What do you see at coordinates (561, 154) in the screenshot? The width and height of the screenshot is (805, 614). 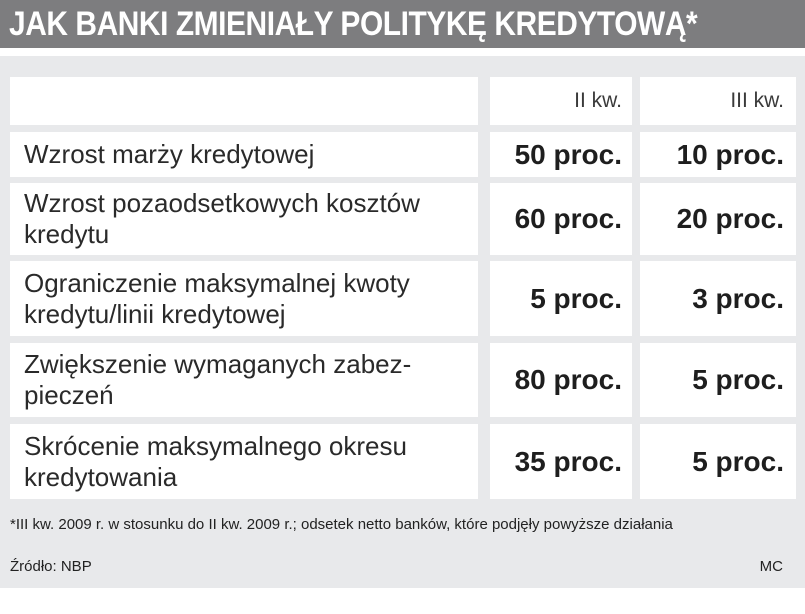 I see `value-q2: 50 proc.` at bounding box center [561, 154].